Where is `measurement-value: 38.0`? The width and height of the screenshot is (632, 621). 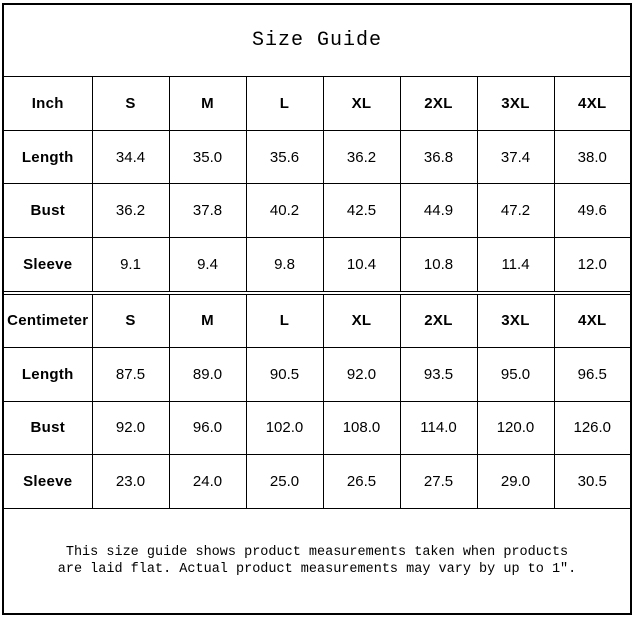 measurement-value: 38.0 is located at coordinates (592, 157).